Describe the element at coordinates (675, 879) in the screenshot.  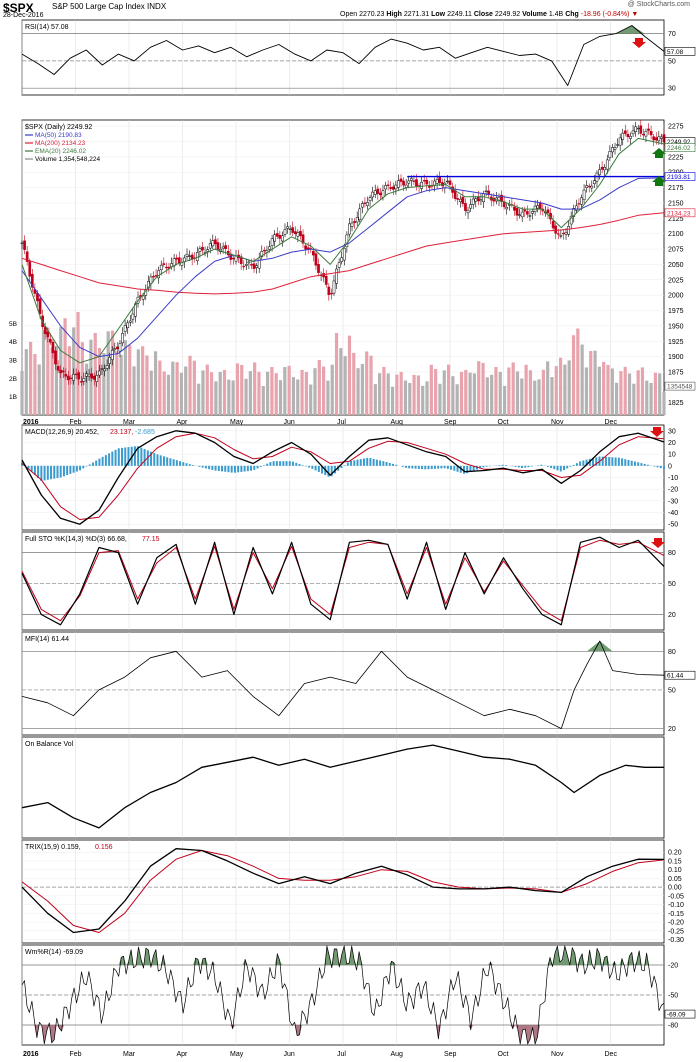
I see `y-tick-label: 0.05` at that location.